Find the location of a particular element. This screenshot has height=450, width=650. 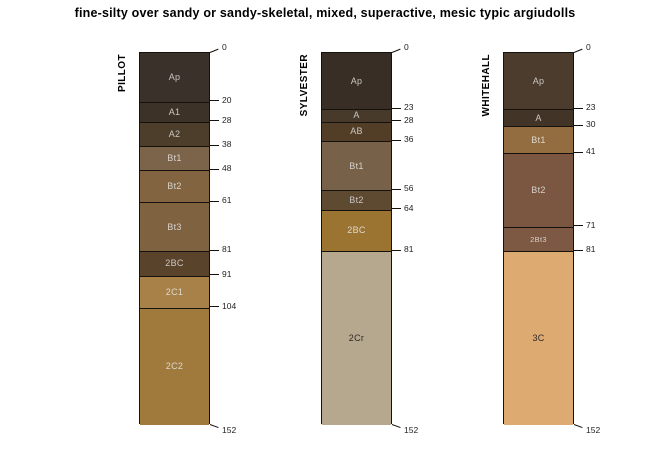

soil-horizon-layer: 2Bt3 is located at coordinates (538, 239).